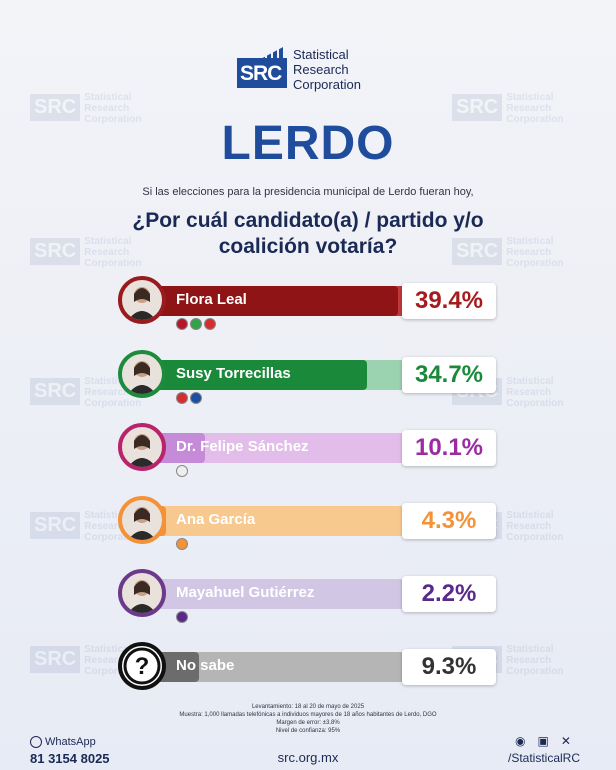  Describe the element at coordinates (205, 665) in the screenshot. I see `category-label: No sabe` at that location.